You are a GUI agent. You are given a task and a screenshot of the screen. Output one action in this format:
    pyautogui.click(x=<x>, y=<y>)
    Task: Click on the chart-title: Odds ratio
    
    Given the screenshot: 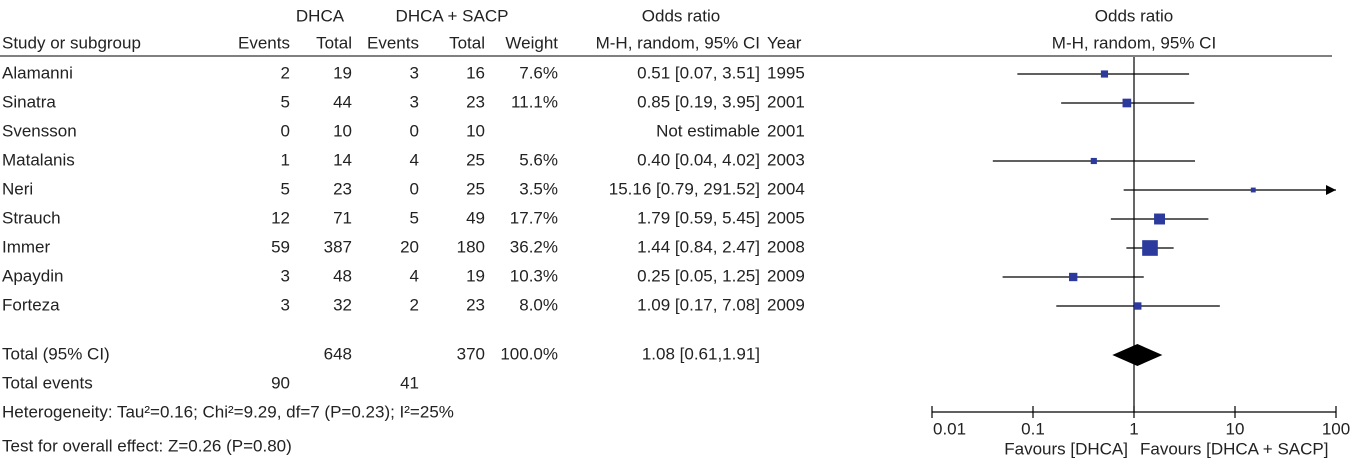 What is the action you would take?
    pyautogui.click(x=1134, y=15)
    